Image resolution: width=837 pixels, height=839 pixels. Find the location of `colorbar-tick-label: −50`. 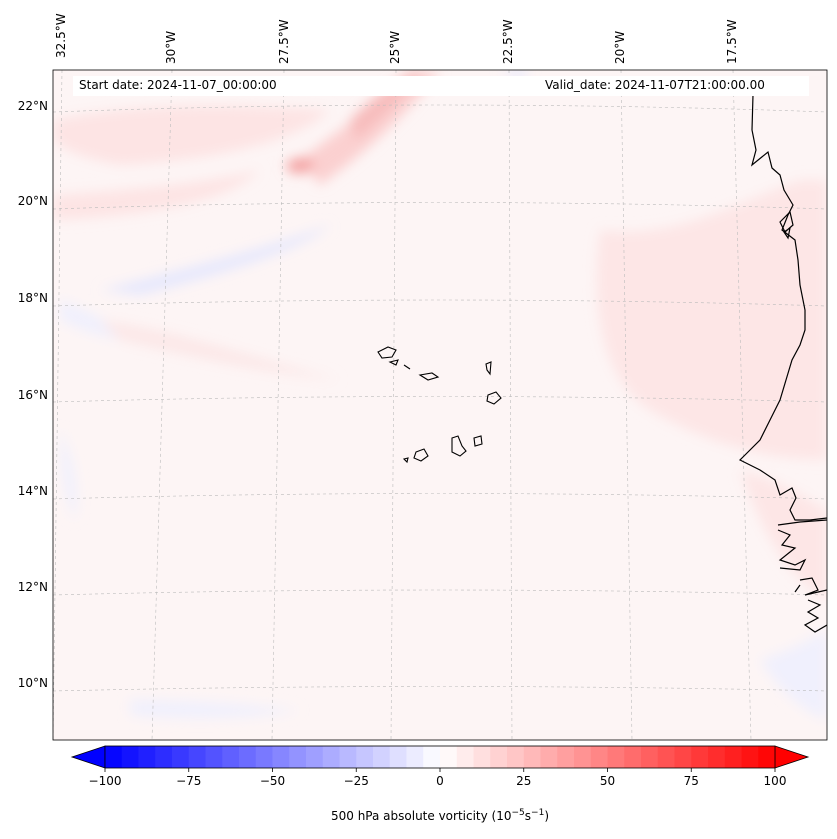

colorbar-tick-label: −50 is located at coordinates (272, 781).